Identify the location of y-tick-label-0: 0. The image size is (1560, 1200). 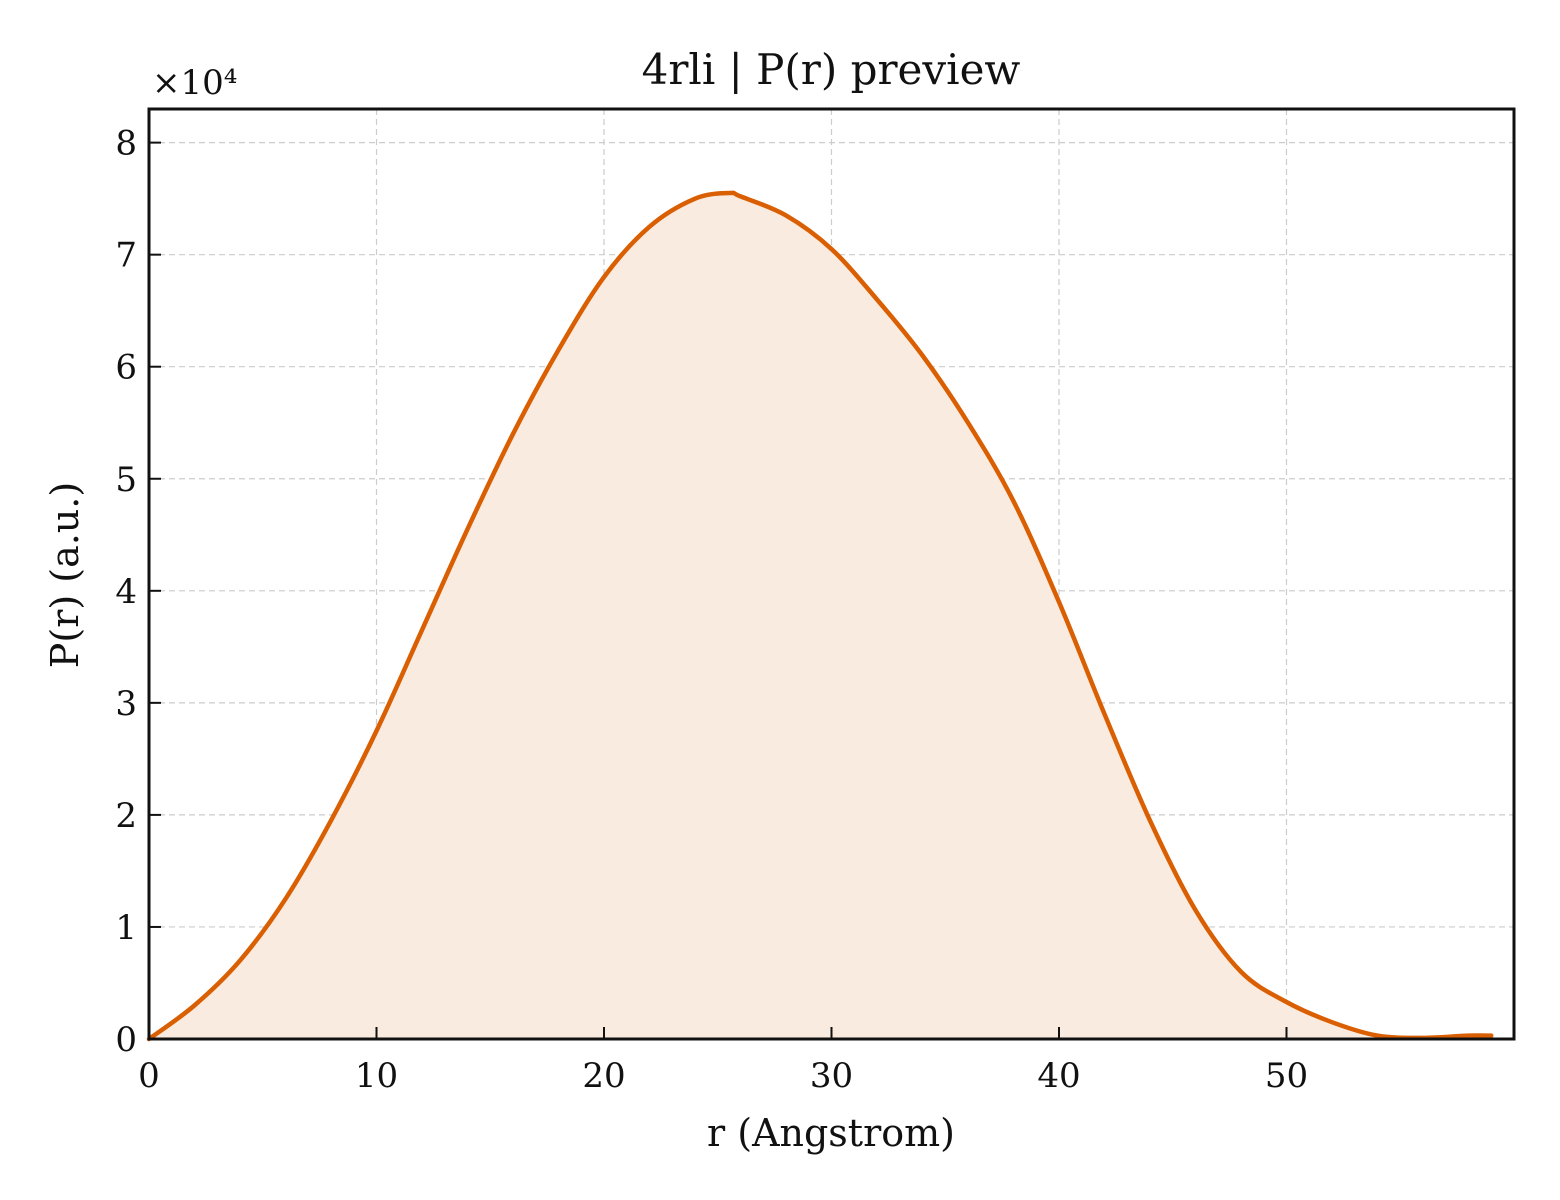
(126, 1040).